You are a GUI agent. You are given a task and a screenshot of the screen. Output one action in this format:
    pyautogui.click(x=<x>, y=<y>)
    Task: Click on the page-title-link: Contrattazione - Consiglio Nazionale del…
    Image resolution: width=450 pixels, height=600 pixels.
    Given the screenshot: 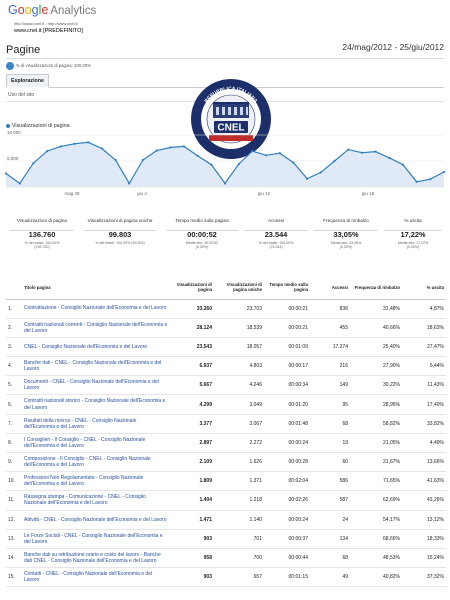 What is the action you would take?
    pyautogui.click(x=96, y=309)
    